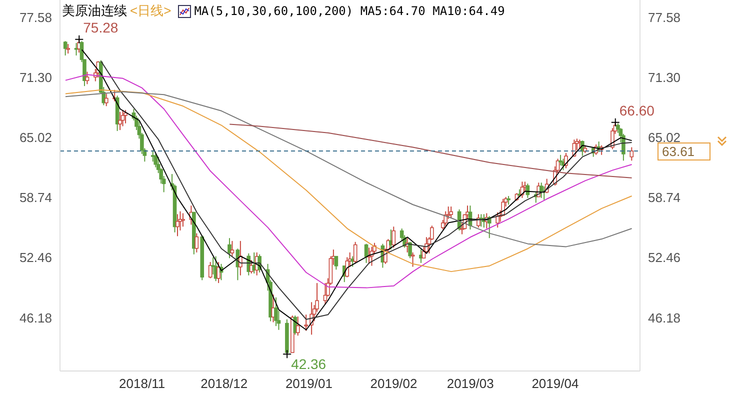  Describe the element at coordinates (664, 198) in the screenshot. I see `y2-tick-label: 58.74` at that location.